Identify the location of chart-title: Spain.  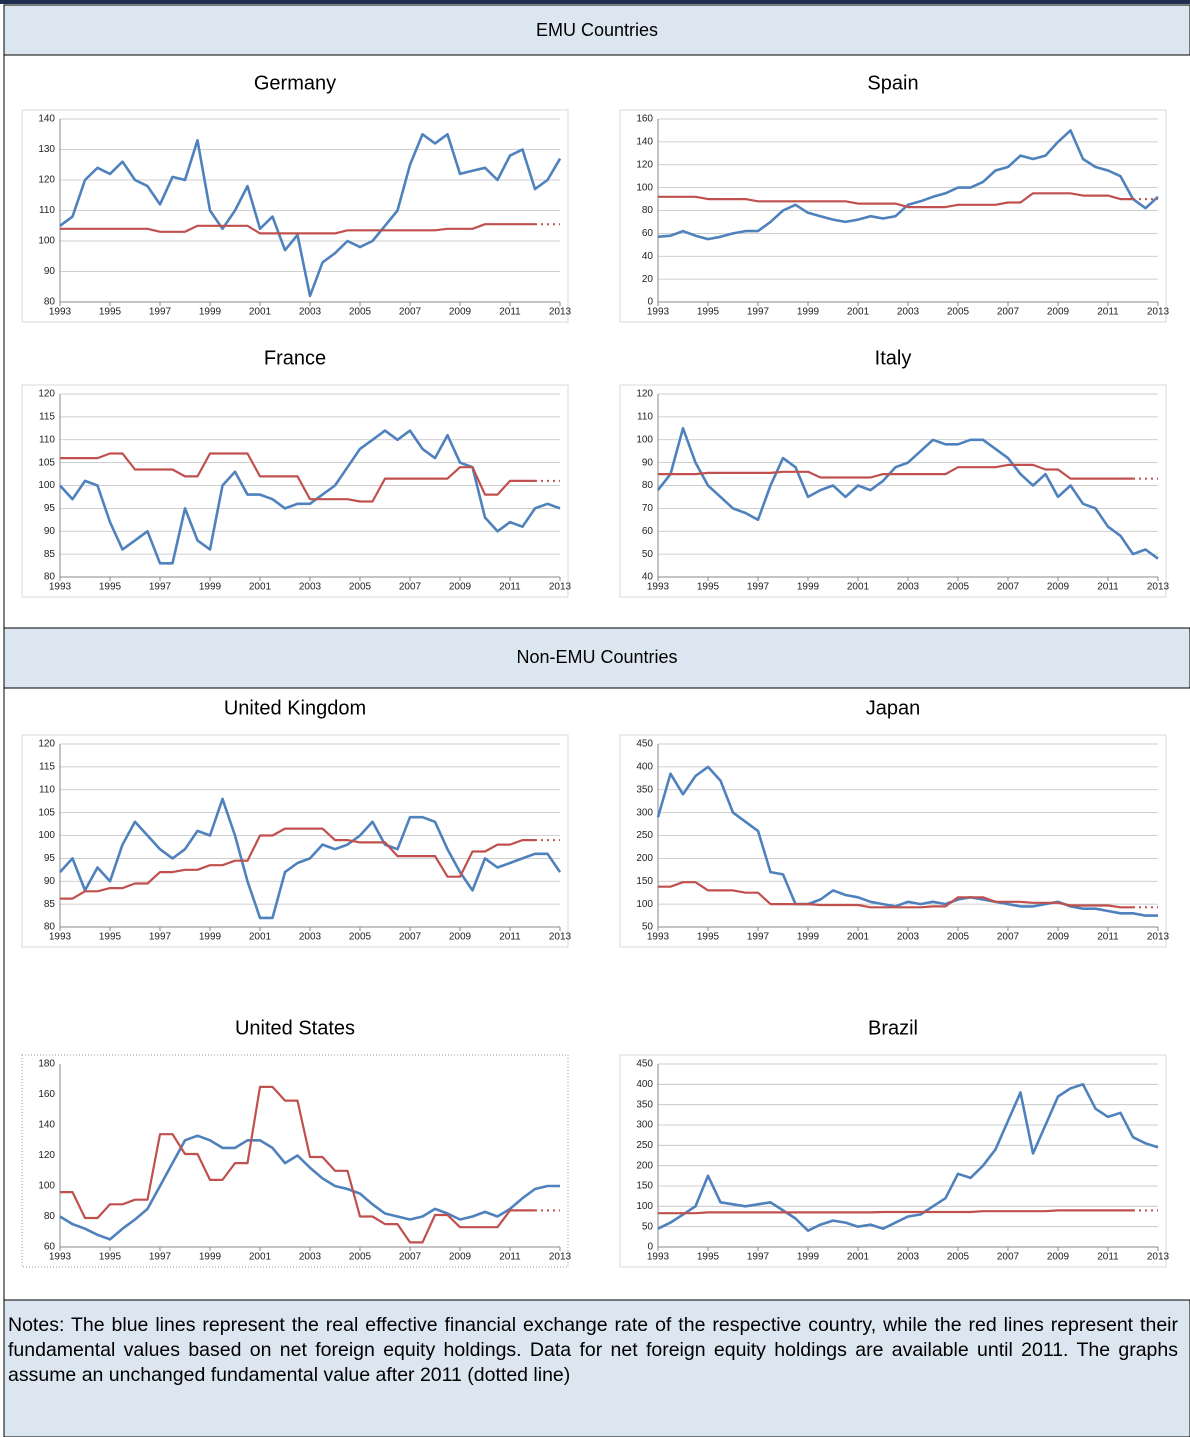
(892, 83).